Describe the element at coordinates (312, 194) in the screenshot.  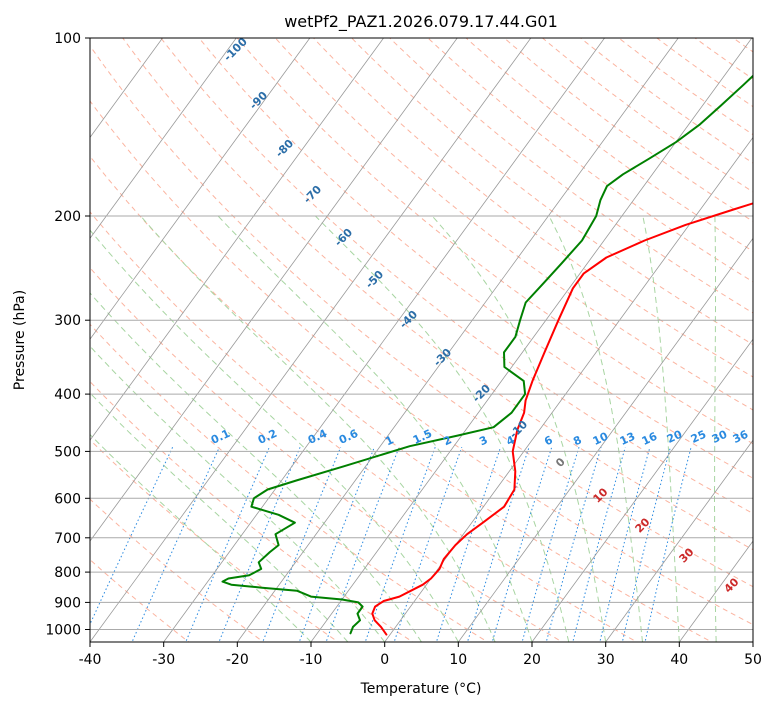
I see `dry-adiabat-label: -70` at that location.